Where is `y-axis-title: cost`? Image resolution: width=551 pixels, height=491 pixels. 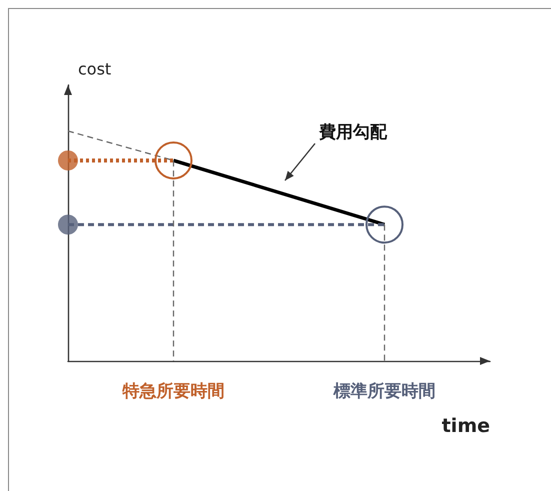 y-axis-title: cost is located at coordinates (95, 69).